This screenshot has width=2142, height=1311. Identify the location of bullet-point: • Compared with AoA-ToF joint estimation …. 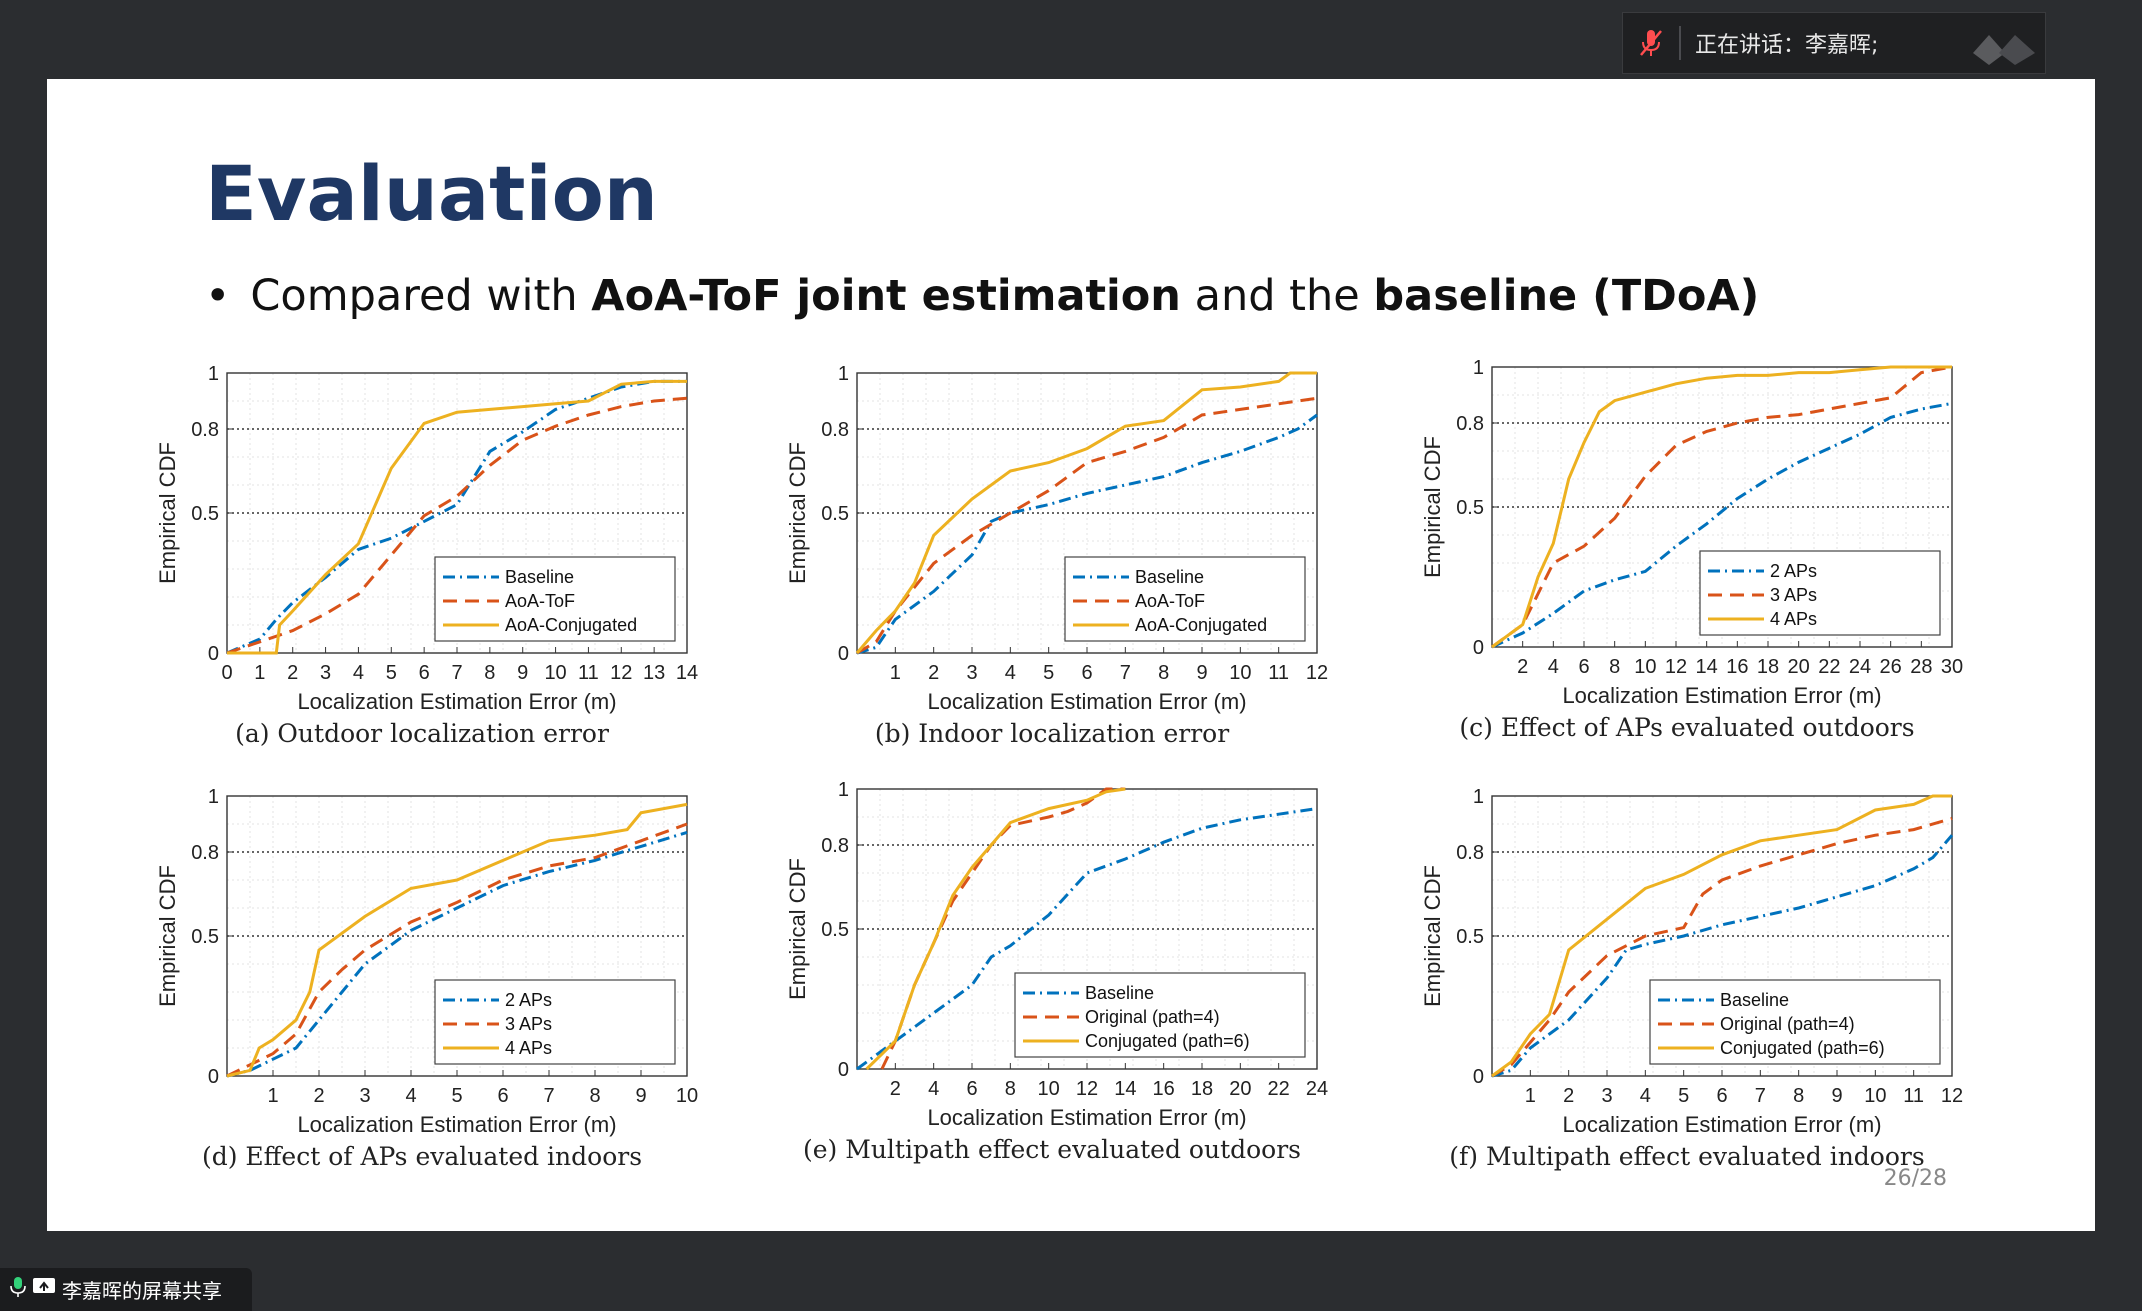
(982, 296).